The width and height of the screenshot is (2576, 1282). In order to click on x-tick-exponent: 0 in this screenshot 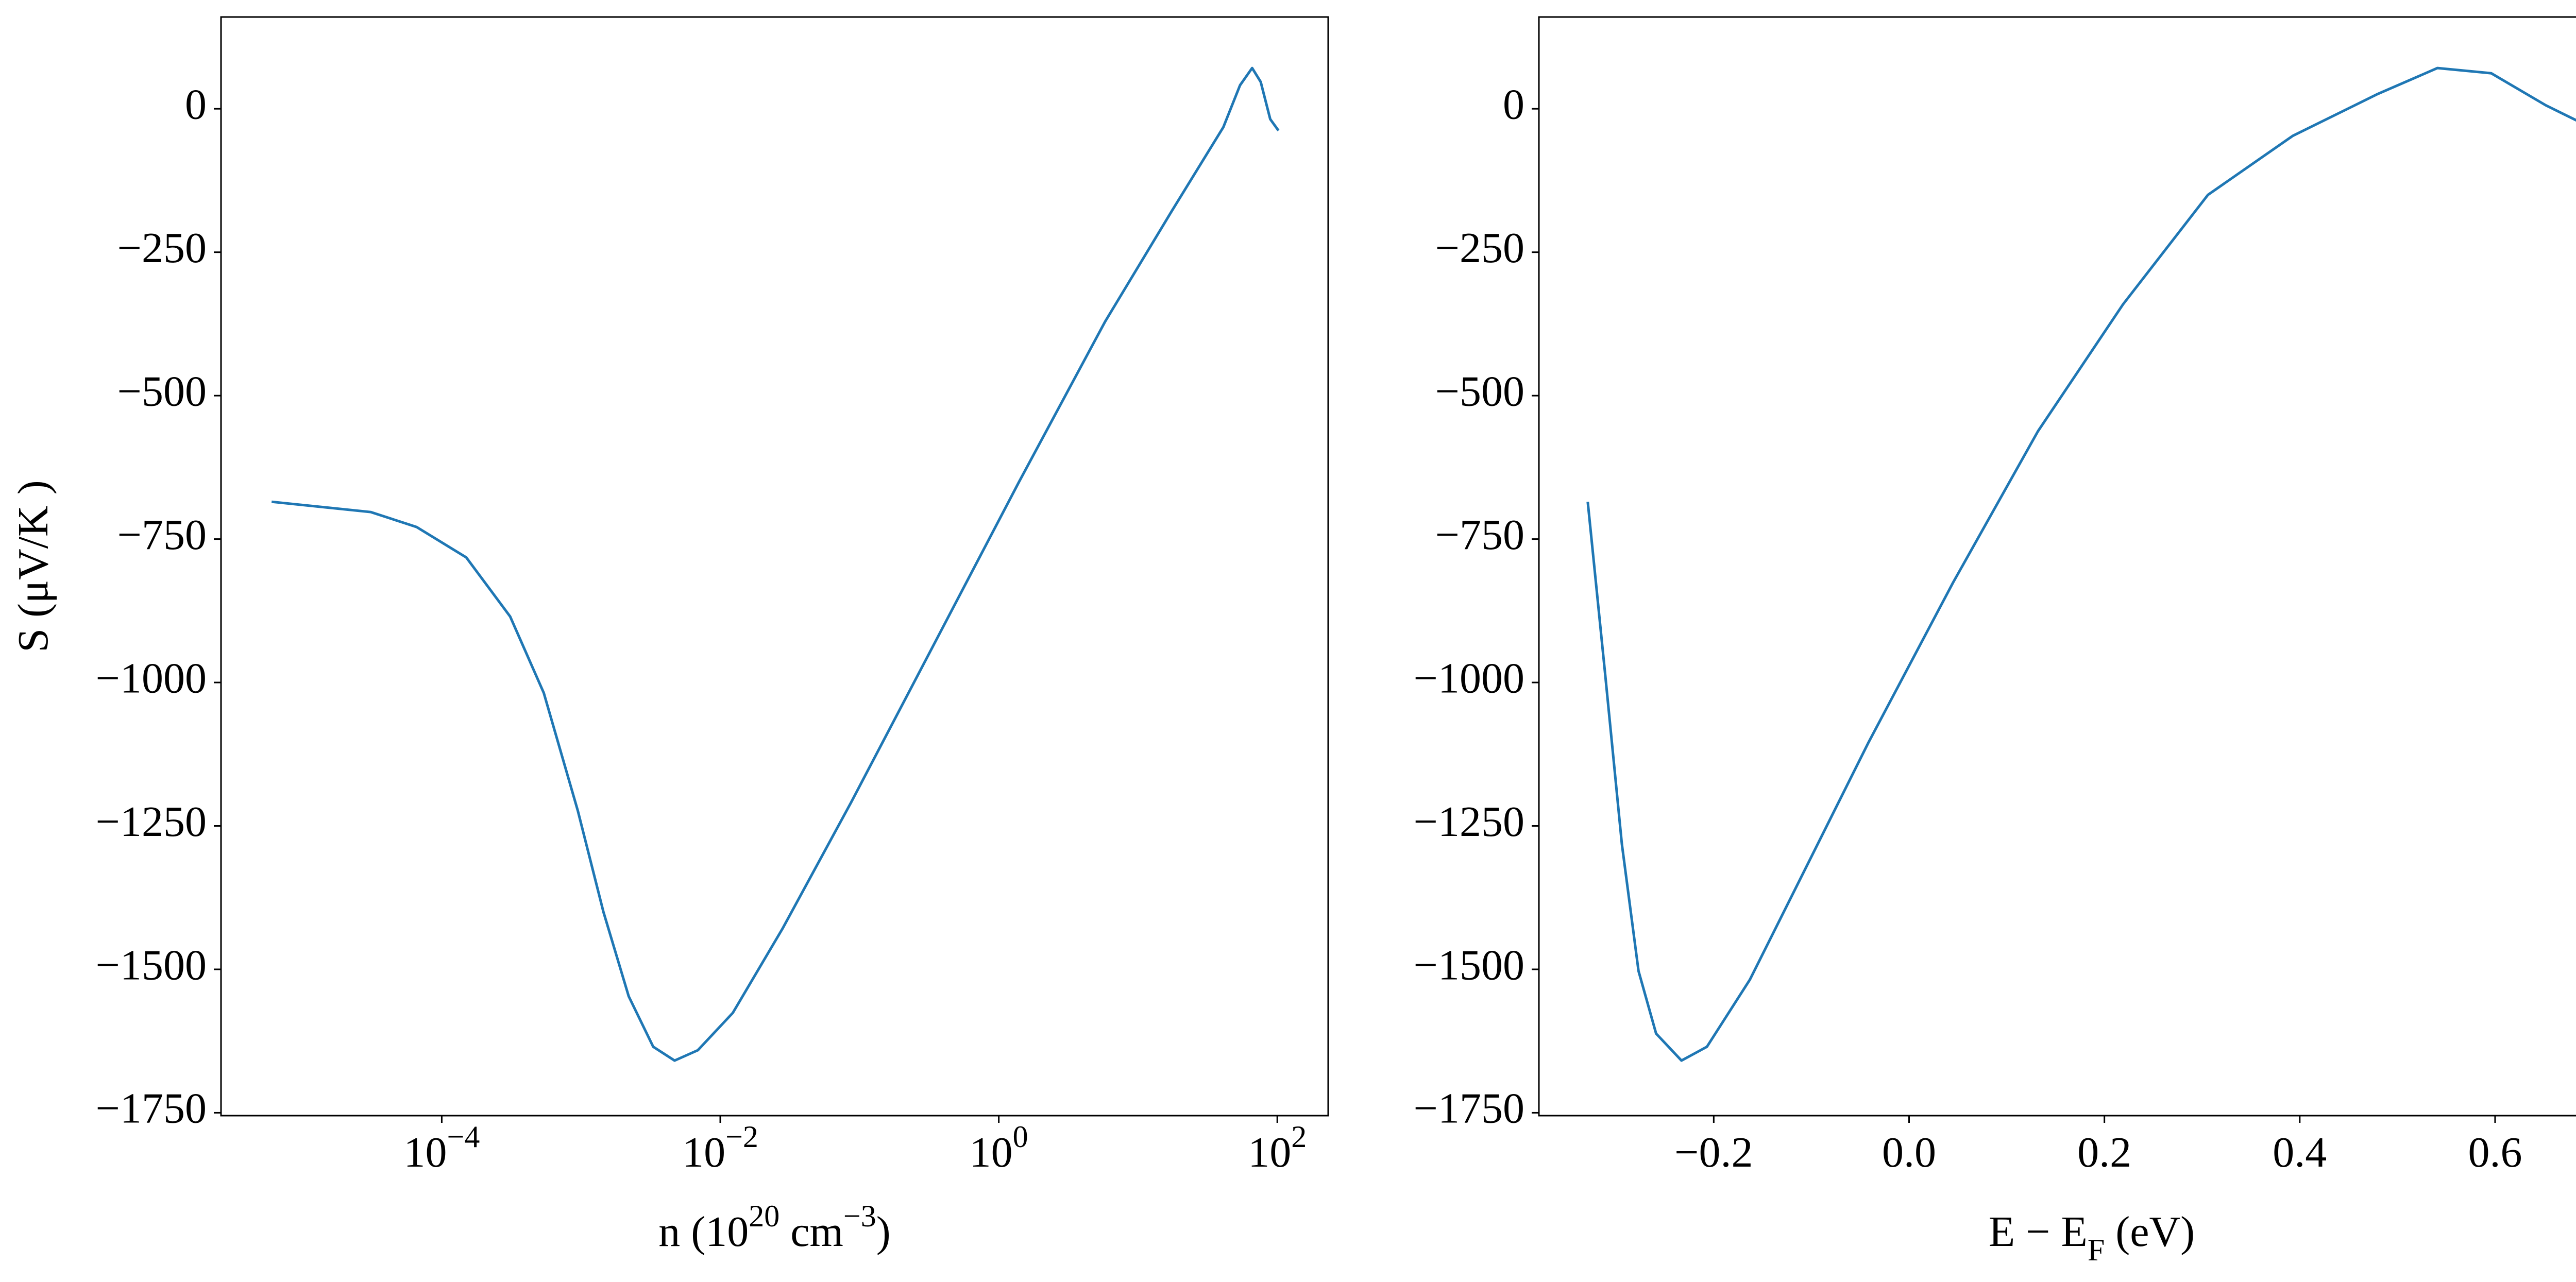, I will do `click(1020, 1137)`.